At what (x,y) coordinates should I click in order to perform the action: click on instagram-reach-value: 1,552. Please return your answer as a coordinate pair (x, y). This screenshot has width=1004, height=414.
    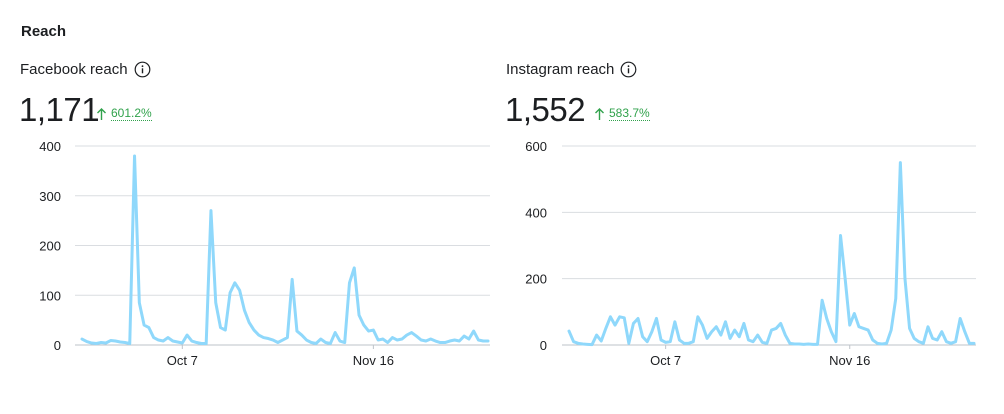
    Looking at the image, I should click on (545, 109).